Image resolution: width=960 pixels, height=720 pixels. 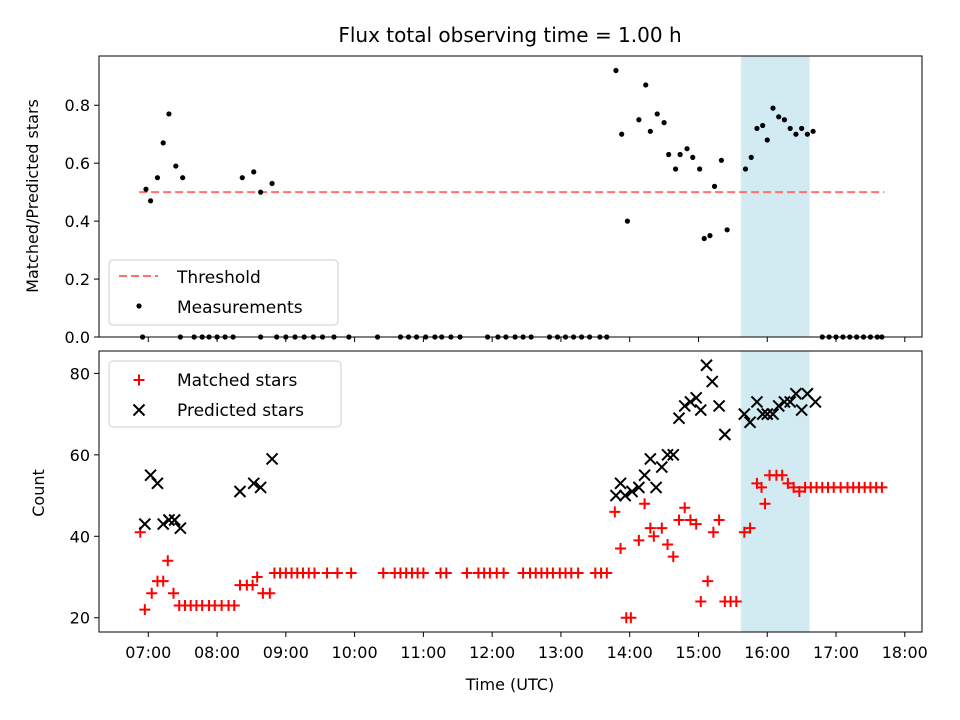 What do you see at coordinates (77, 163) in the screenshot?
I see `y-tick-label: 0.6` at bounding box center [77, 163].